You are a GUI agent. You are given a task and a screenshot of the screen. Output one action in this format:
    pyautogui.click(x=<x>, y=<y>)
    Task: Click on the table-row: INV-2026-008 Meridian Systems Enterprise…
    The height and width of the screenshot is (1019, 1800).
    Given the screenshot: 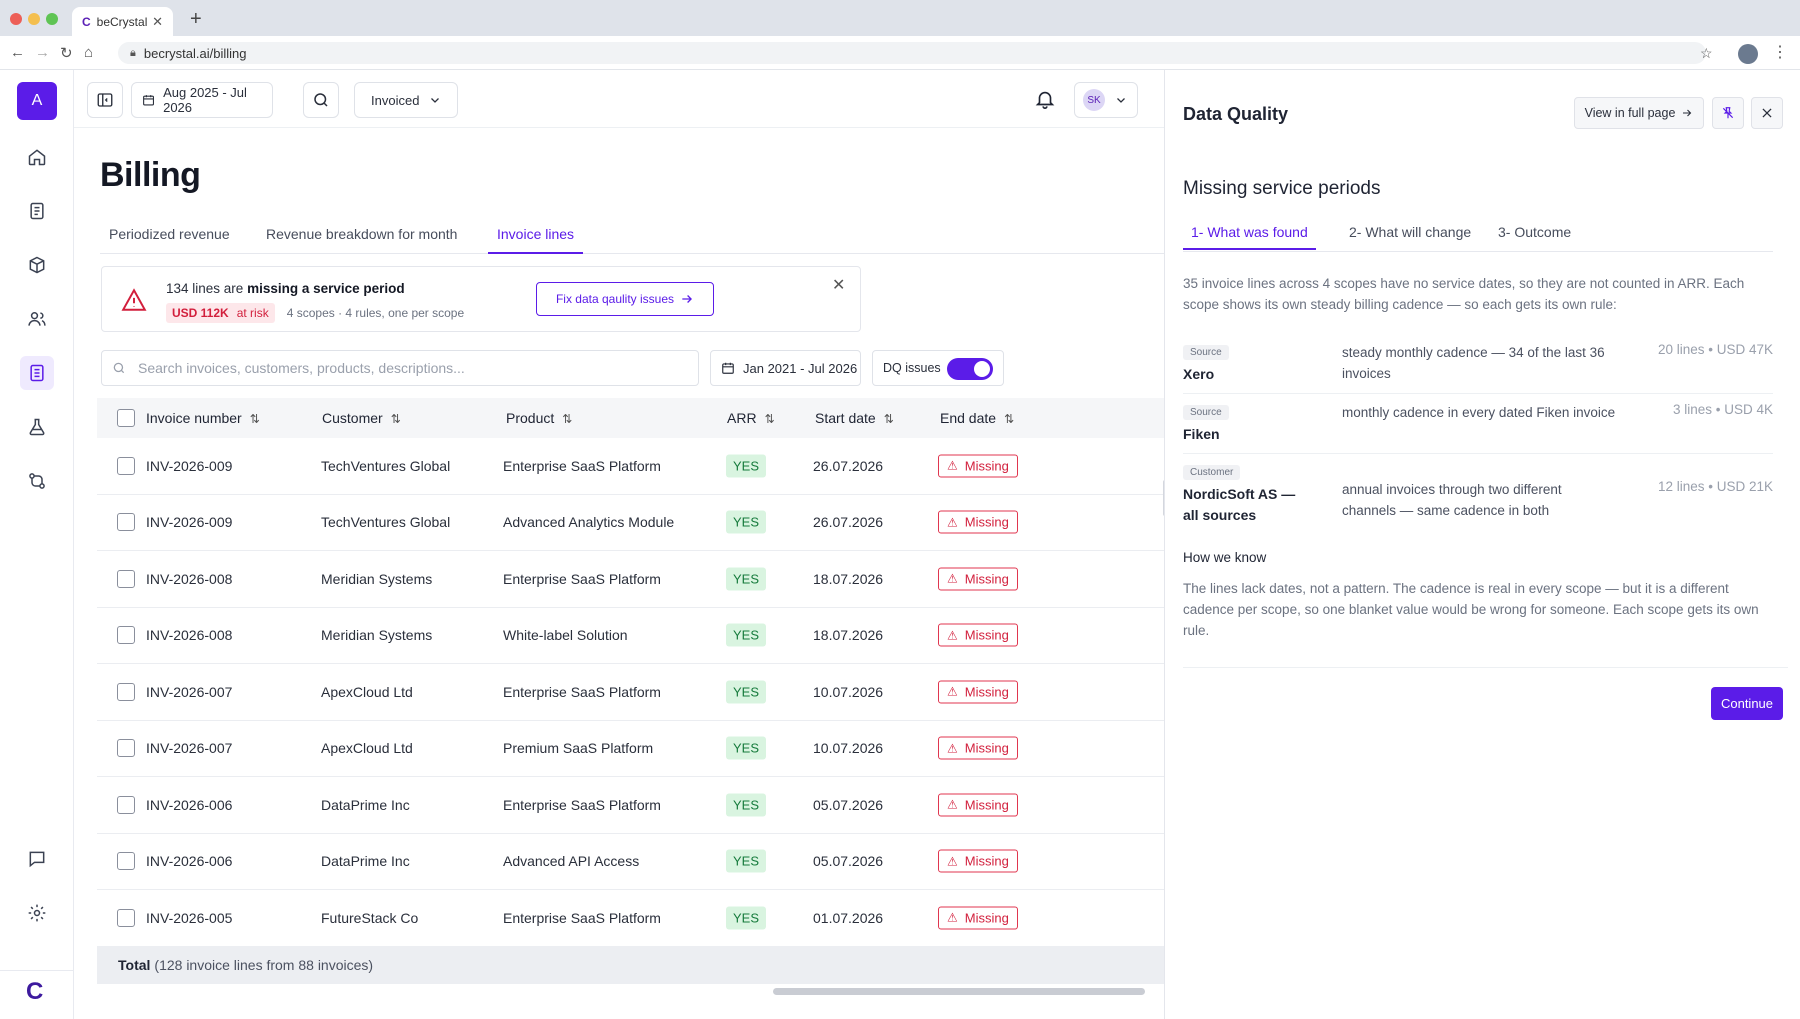 What is the action you would take?
    pyautogui.click(x=630, y=579)
    